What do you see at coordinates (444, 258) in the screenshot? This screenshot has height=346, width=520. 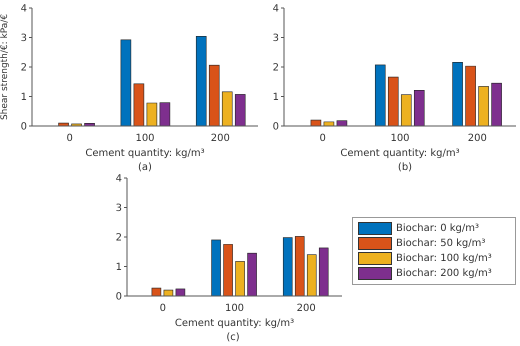 I see `legend-label: Biochar: 100 kg/m³` at bounding box center [444, 258].